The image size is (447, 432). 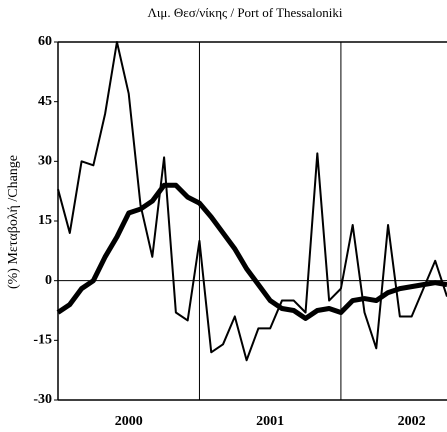 I want to click on chart-title: Λιμ. Θεσ/νίκης / Port of Thessaloniki, so click(x=244, y=12).